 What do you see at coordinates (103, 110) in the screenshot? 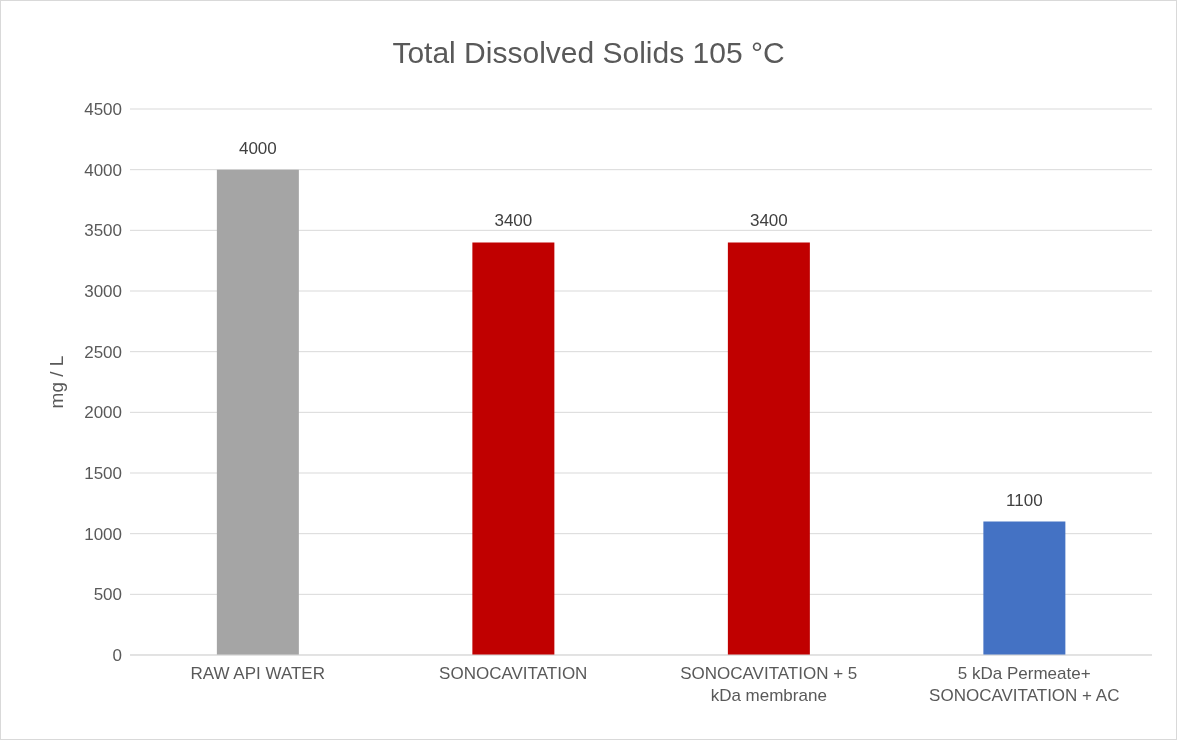
I see `y-tick-label: 4500` at bounding box center [103, 110].